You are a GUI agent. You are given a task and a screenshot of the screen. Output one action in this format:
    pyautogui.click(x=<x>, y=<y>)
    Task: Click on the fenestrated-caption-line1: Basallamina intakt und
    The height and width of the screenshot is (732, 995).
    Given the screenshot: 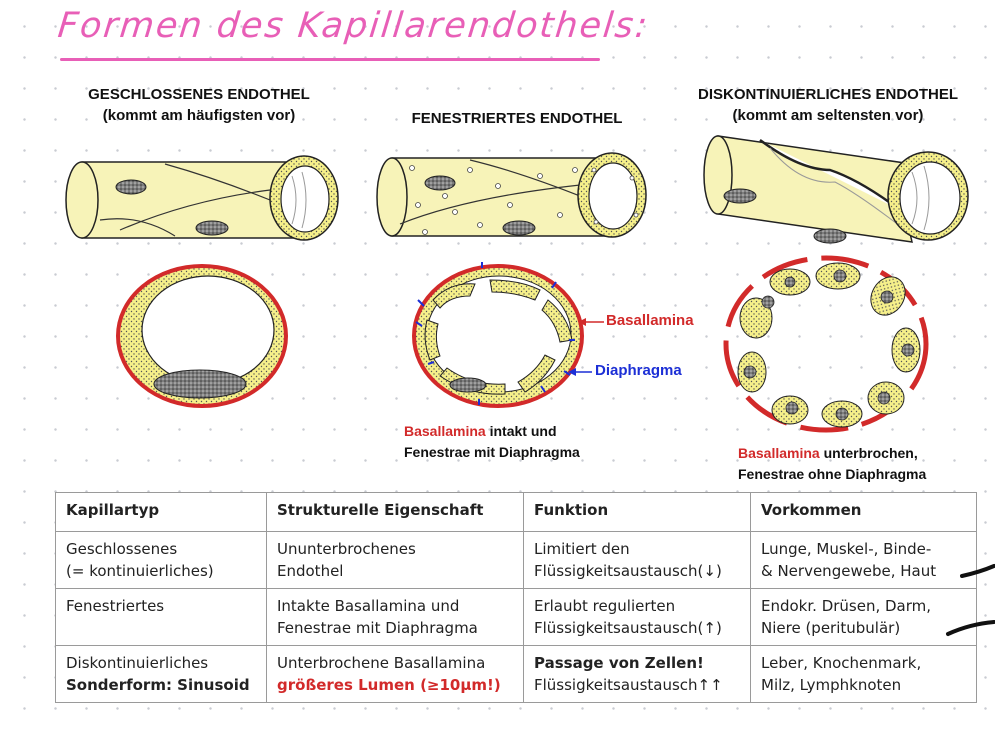 What is the action you would take?
    pyautogui.click(x=492, y=431)
    